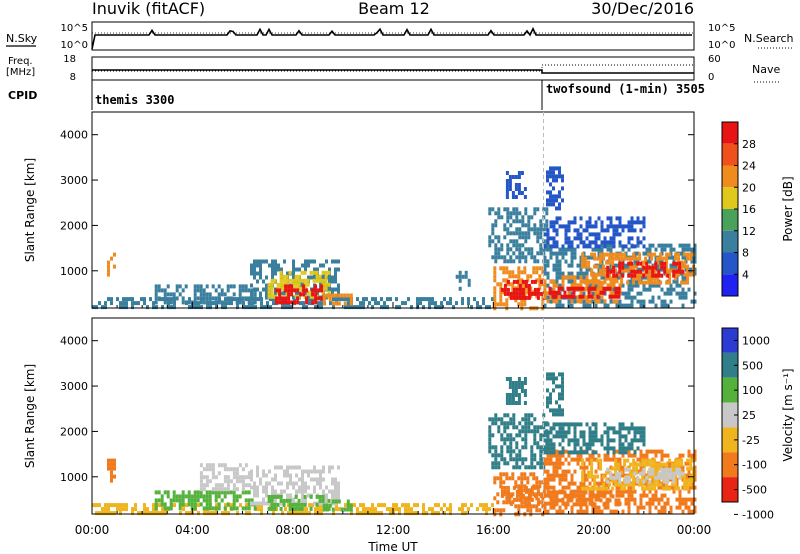 The height and width of the screenshot is (554, 800). Describe the element at coordinates (721, 28) in the screenshot. I see `noise-tick-right-top: 10^5` at that location.